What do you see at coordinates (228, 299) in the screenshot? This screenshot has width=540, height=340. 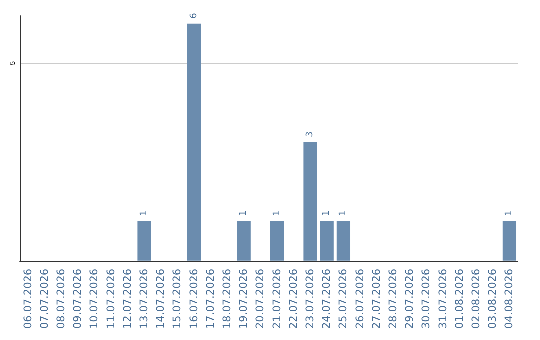 I see `x-tick-label: 18.07.2026` at bounding box center [228, 299].